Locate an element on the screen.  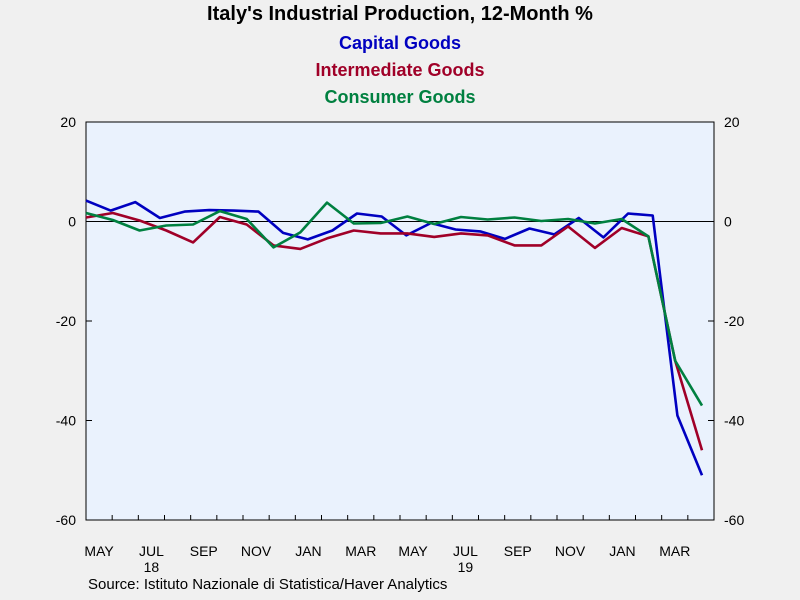
y-tick-label-left: -60 is located at coordinates (66, 520).